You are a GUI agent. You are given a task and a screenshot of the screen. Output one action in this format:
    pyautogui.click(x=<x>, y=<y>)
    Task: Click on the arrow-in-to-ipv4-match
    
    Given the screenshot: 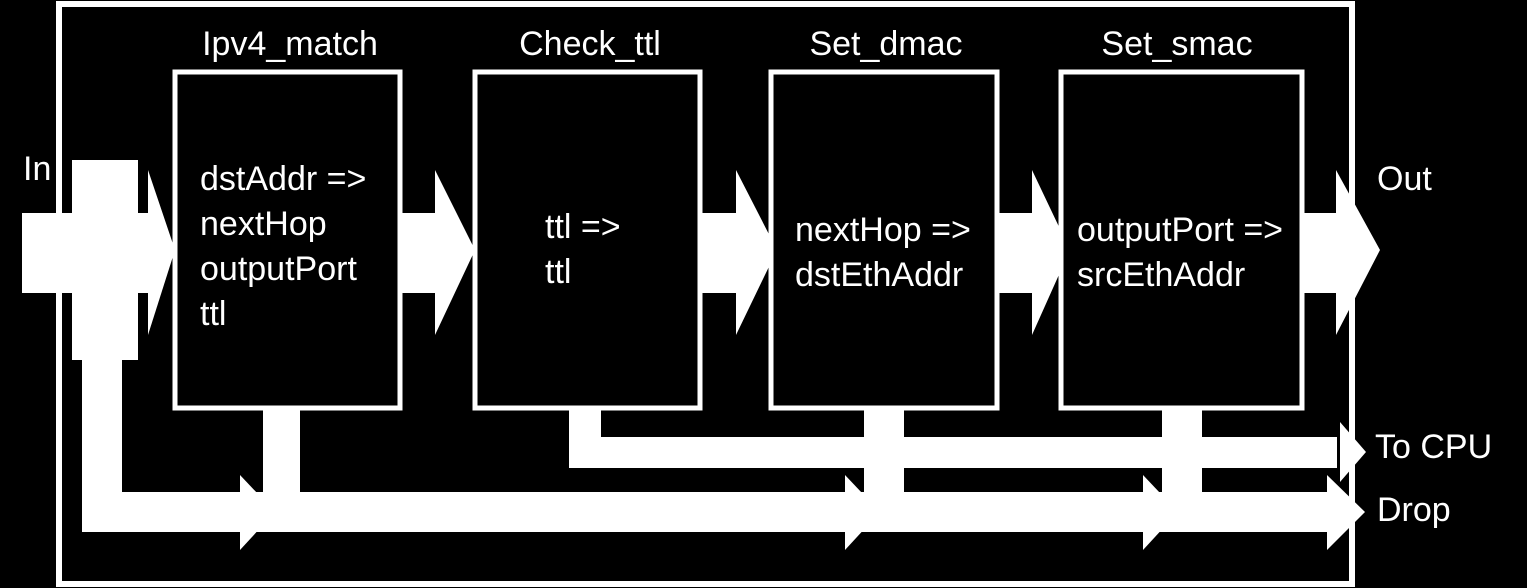 What is the action you would take?
    pyautogui.click(x=161, y=252)
    